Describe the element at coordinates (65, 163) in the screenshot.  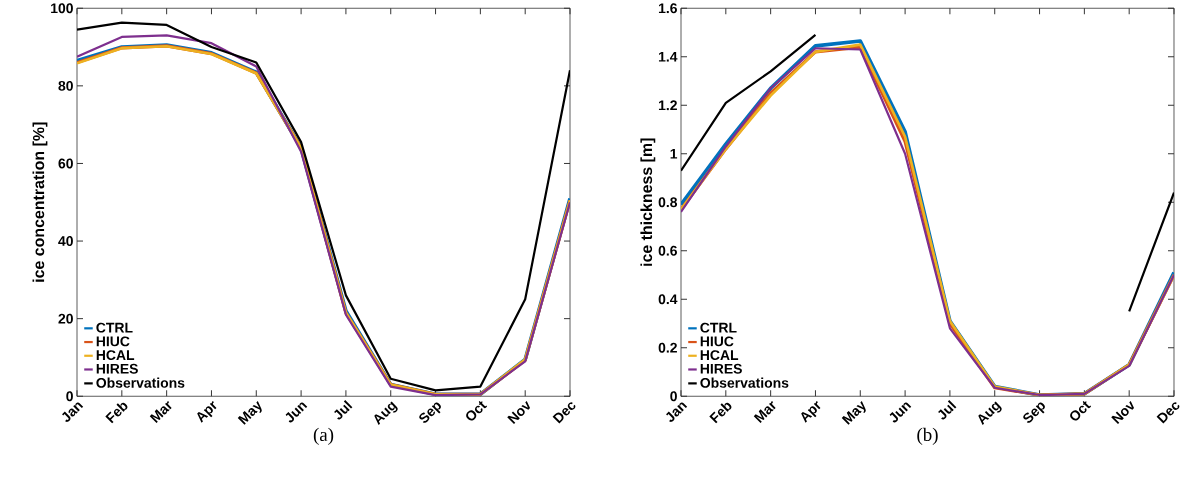
I see `y-tick-label: 60` at that location.